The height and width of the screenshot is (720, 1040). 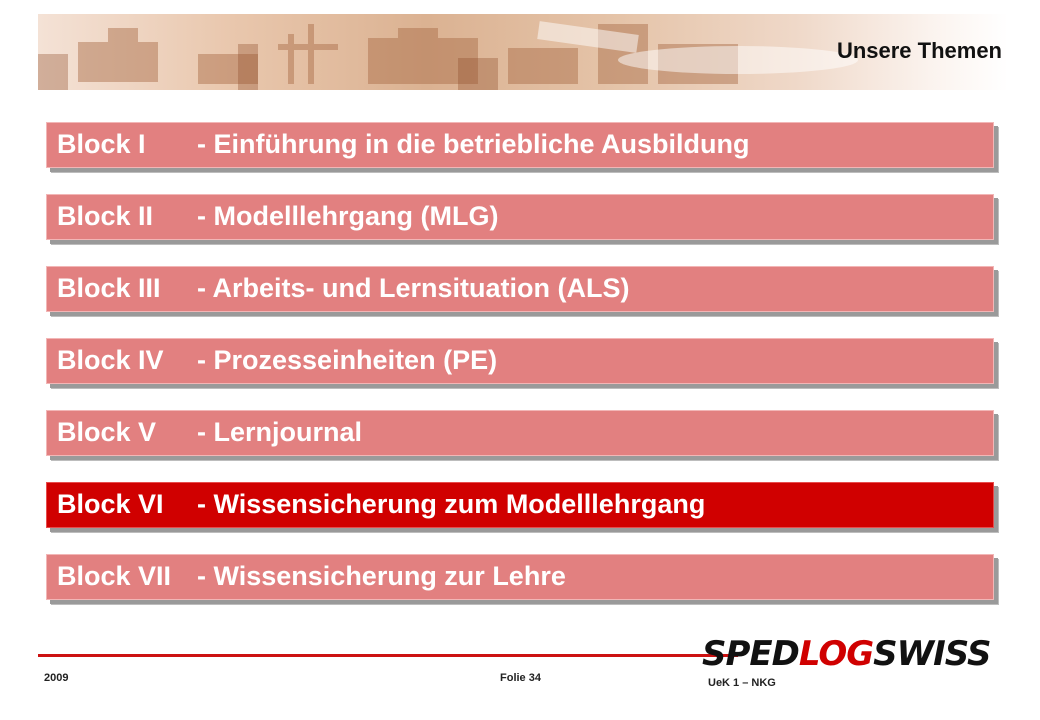 What do you see at coordinates (114, 576) in the screenshot?
I see `block-code: Block VII` at bounding box center [114, 576].